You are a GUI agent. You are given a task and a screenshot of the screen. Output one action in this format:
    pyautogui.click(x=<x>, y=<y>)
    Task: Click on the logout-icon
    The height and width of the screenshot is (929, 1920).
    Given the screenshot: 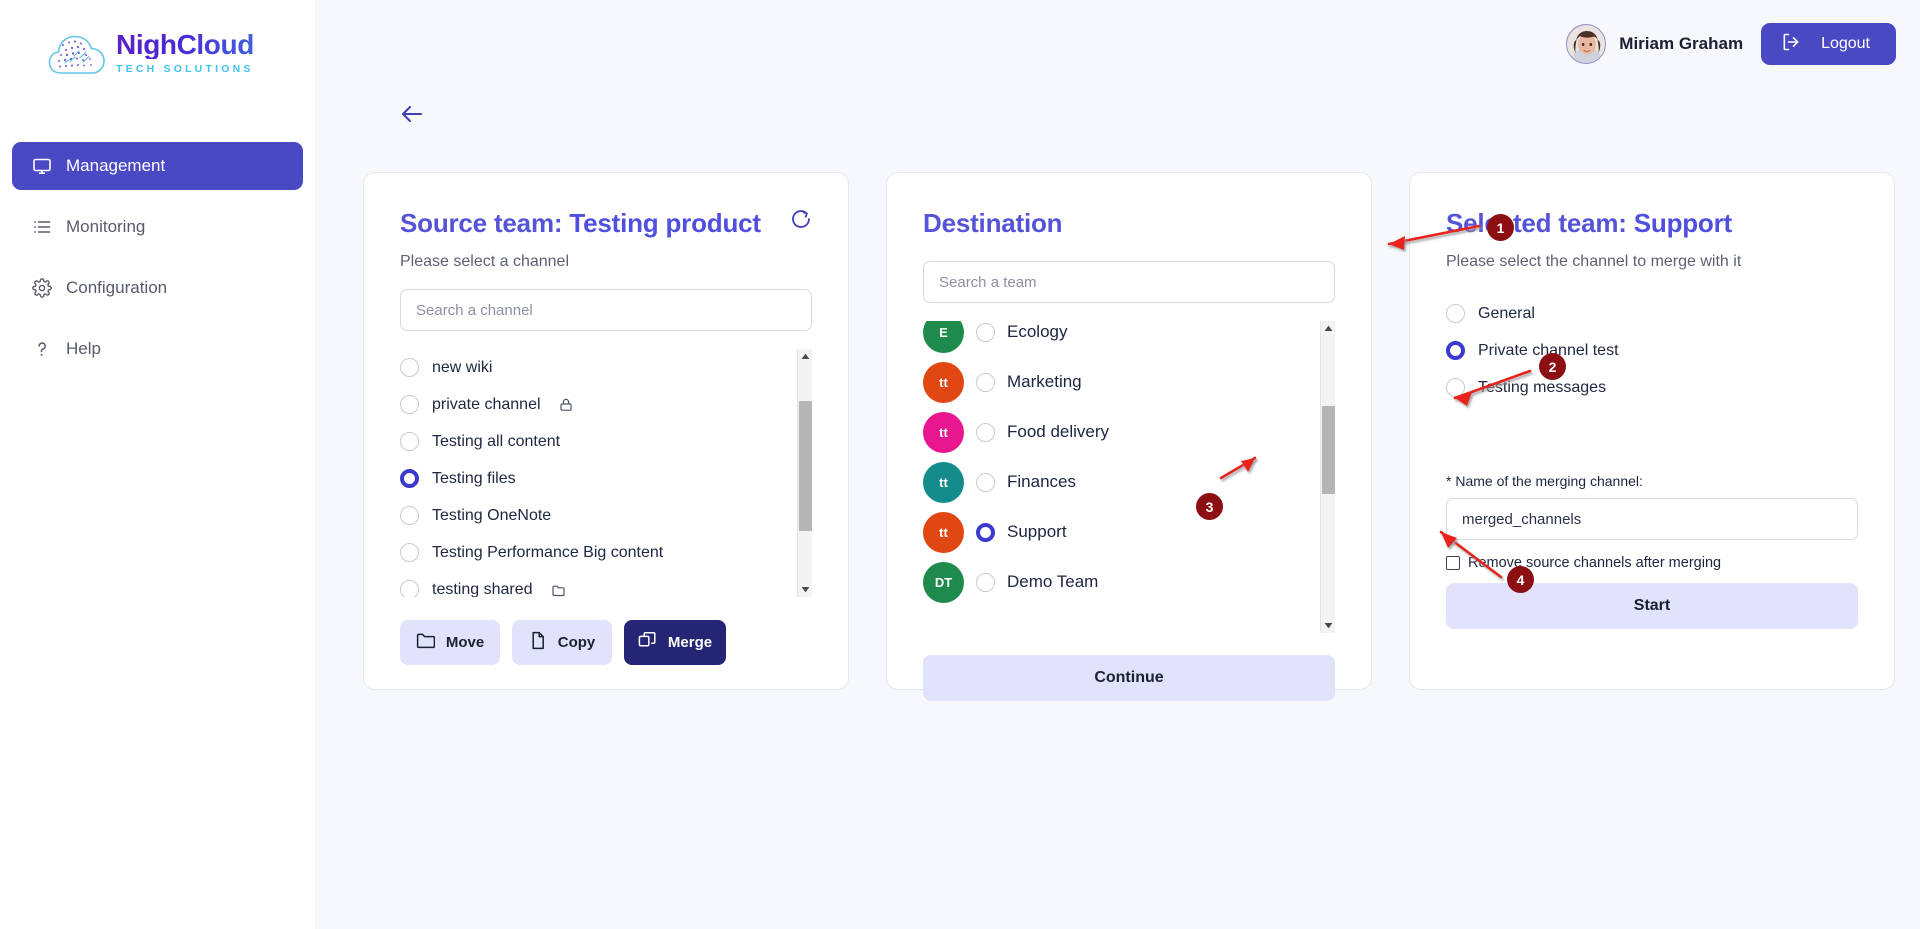 What is the action you would take?
    pyautogui.click(x=1791, y=44)
    